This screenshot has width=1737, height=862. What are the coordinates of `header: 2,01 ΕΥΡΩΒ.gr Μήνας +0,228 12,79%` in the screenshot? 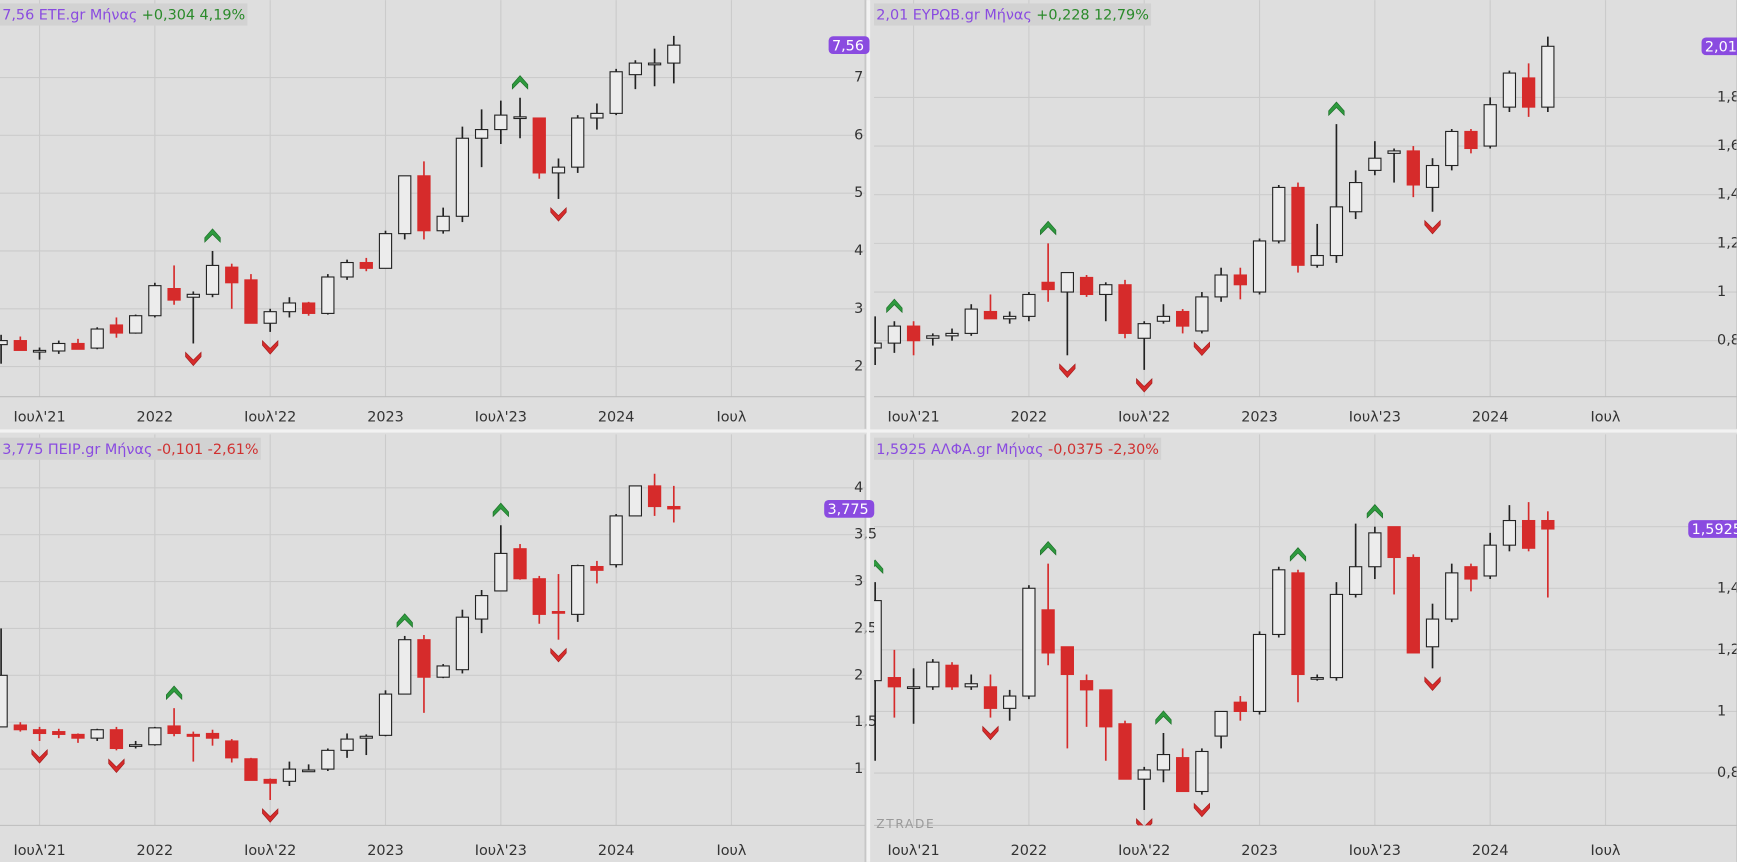 It's located at (1012, 16).